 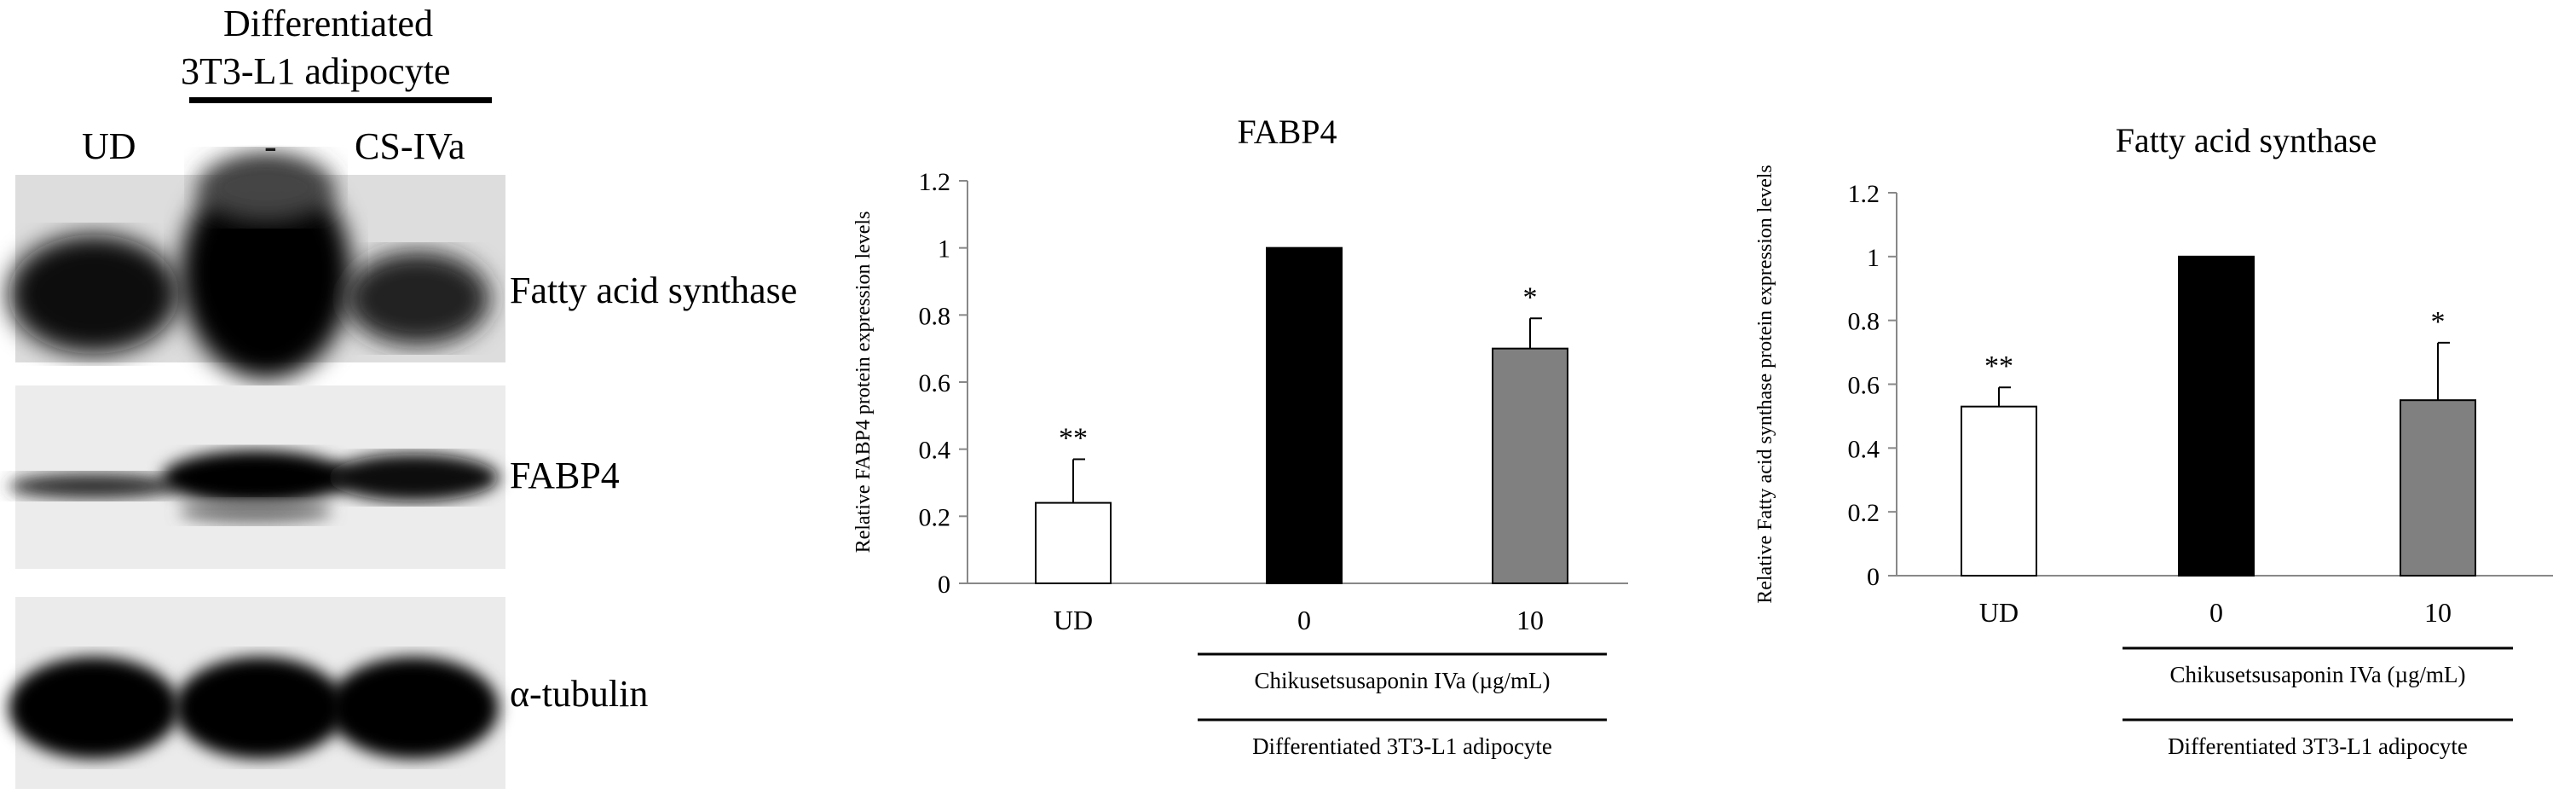 What do you see at coordinates (654, 290) in the screenshot?
I see `band-label-fas: Fatty acid synthase` at bounding box center [654, 290].